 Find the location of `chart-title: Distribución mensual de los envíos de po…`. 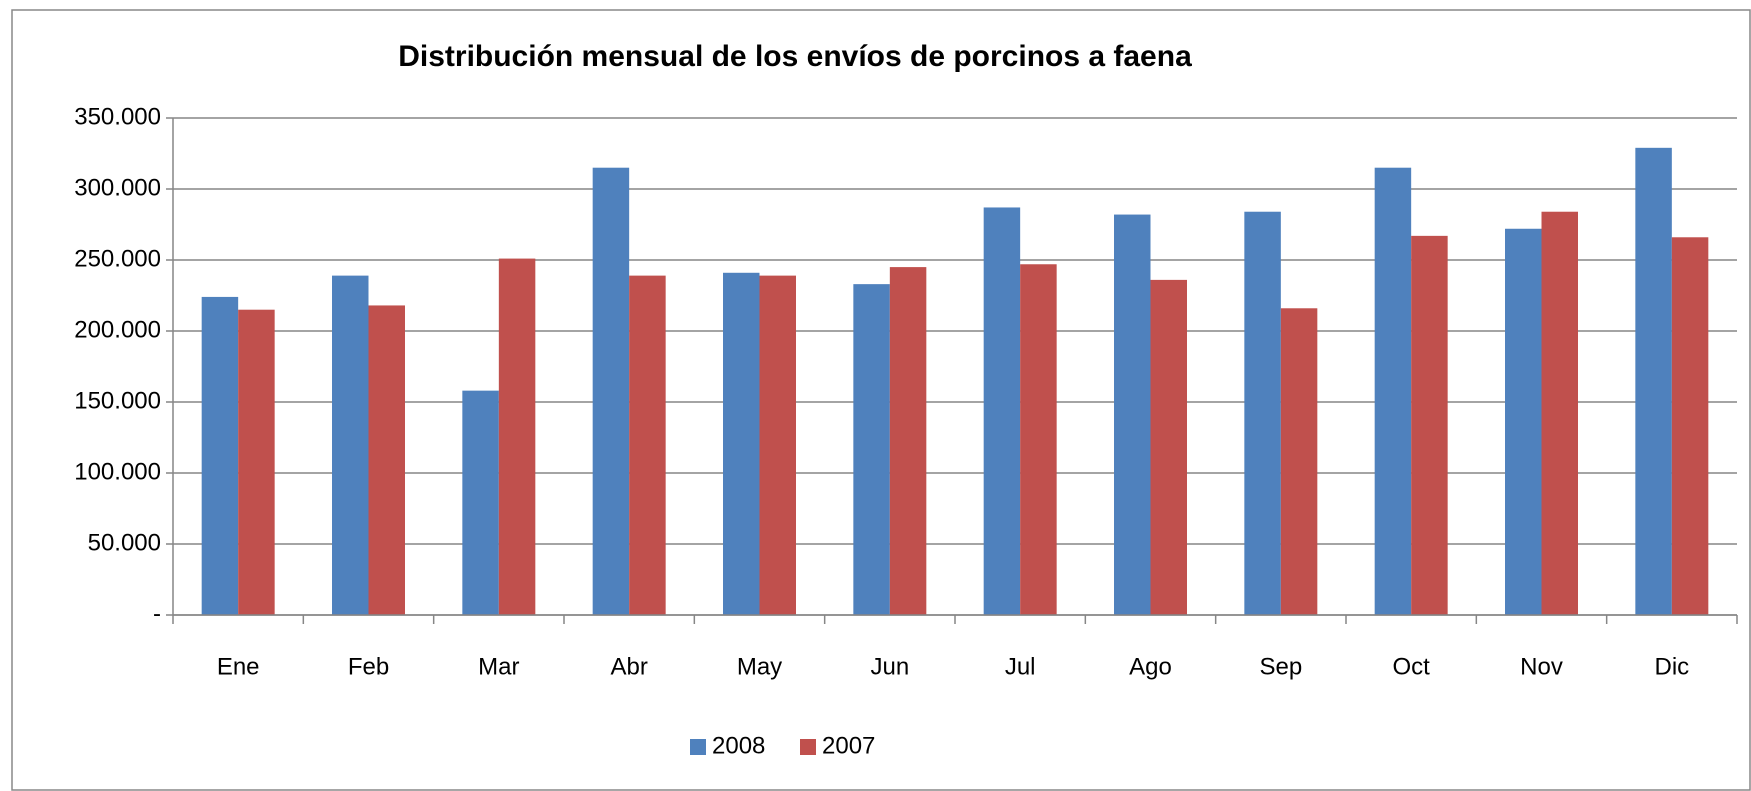

chart-title: Distribución mensual de los envíos de po… is located at coordinates (795, 56).